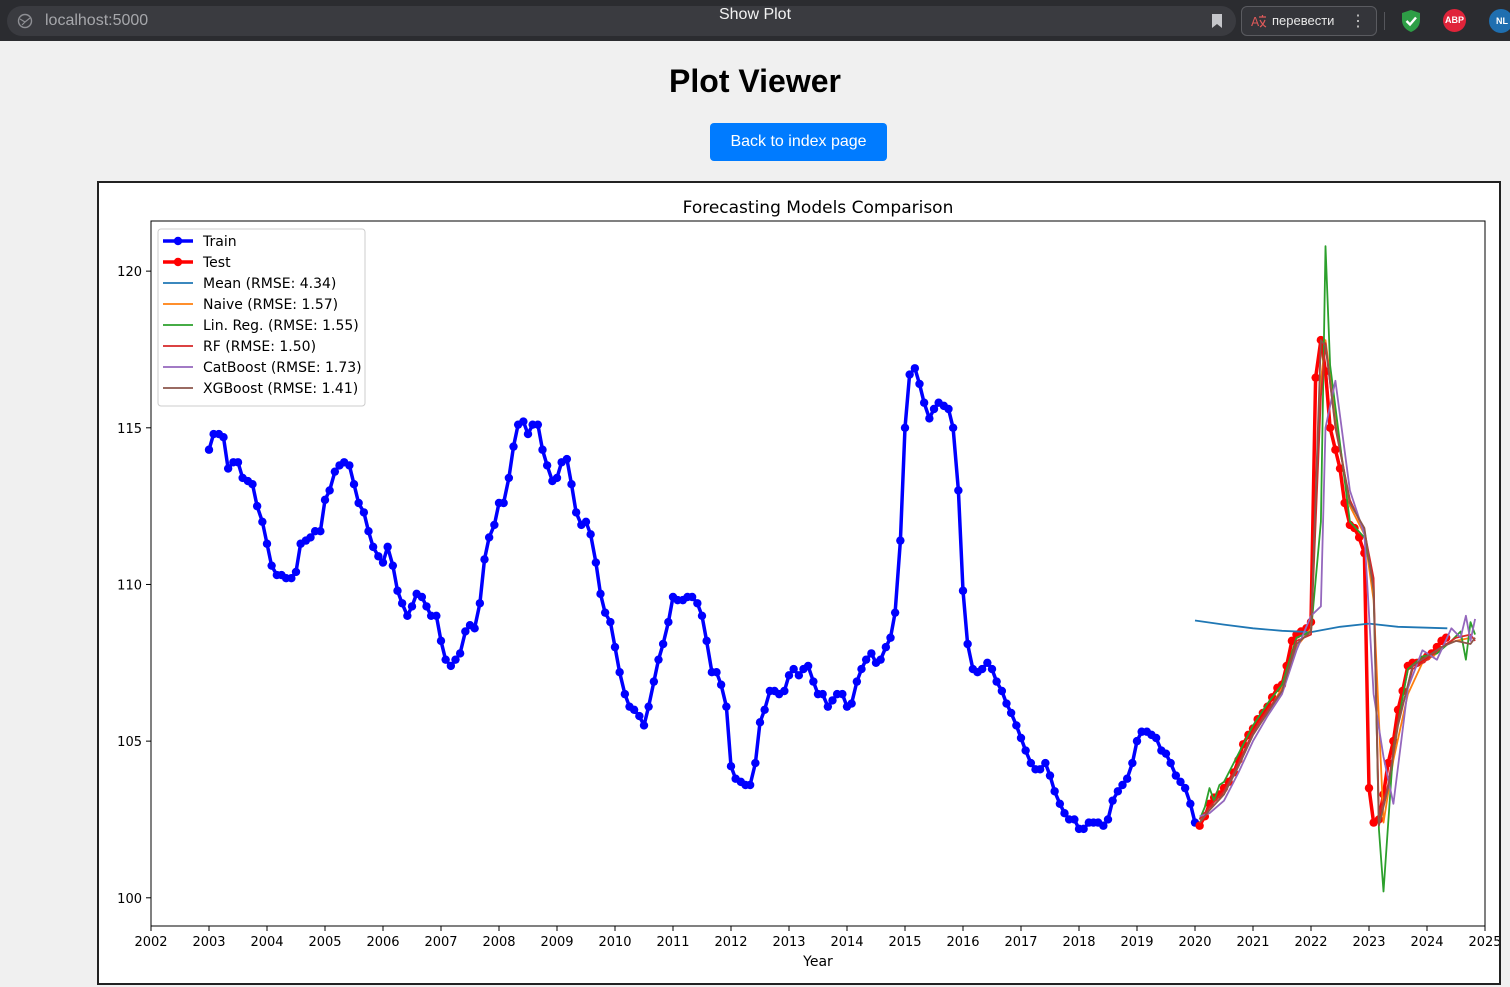  What do you see at coordinates (556, 942) in the screenshot?
I see `x-tick-label: 2009` at bounding box center [556, 942].